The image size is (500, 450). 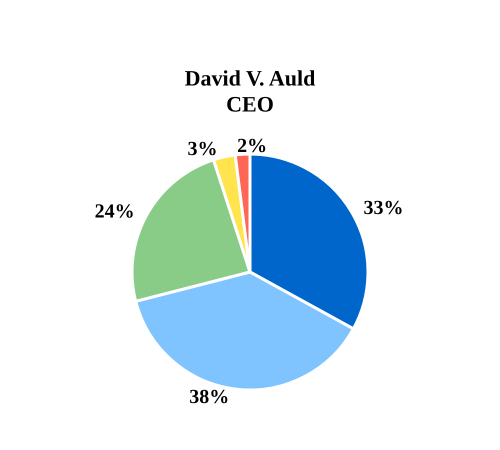 I want to click on data-label: 2%, so click(x=252, y=146).